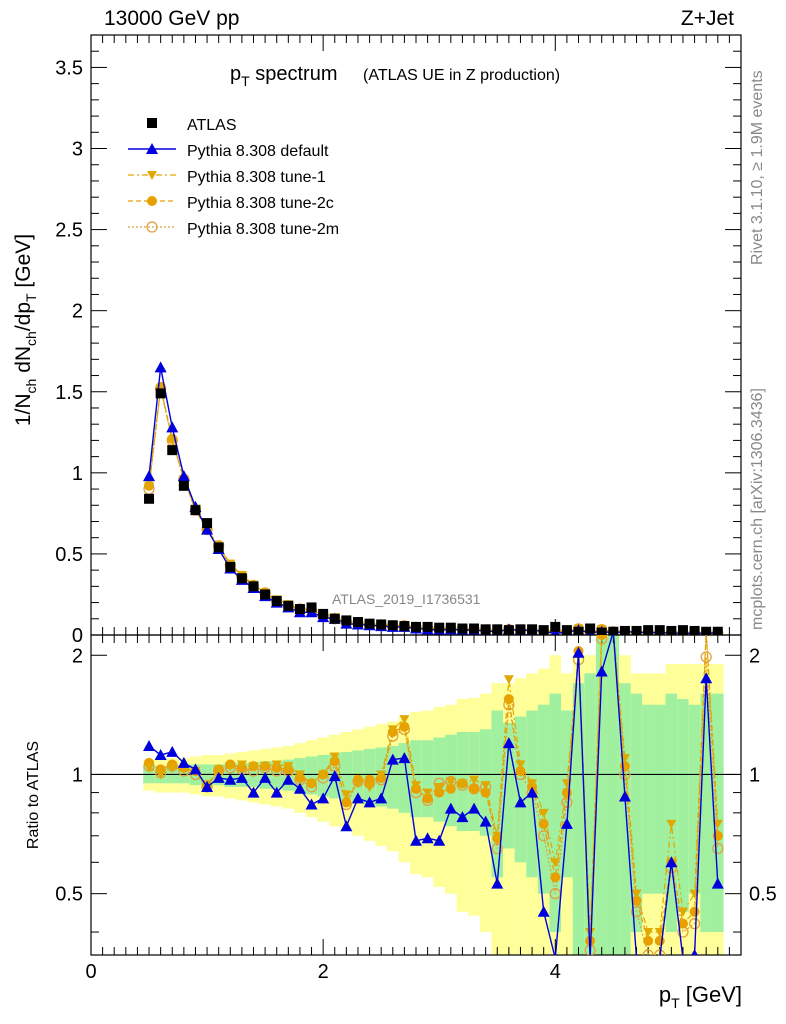 This screenshot has width=786, height=1024. Describe the element at coordinates (263, 229) in the screenshot. I see `legend-label: Pythia 8.308 tune-2m` at that location.